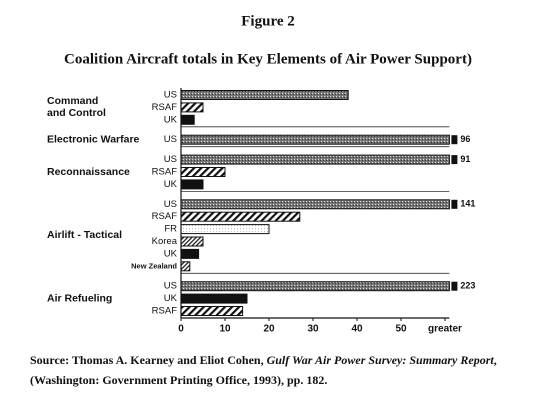 This screenshot has width=536, height=407. Describe the element at coordinates (467, 286) in the screenshot. I see `value-label: 223` at that location.